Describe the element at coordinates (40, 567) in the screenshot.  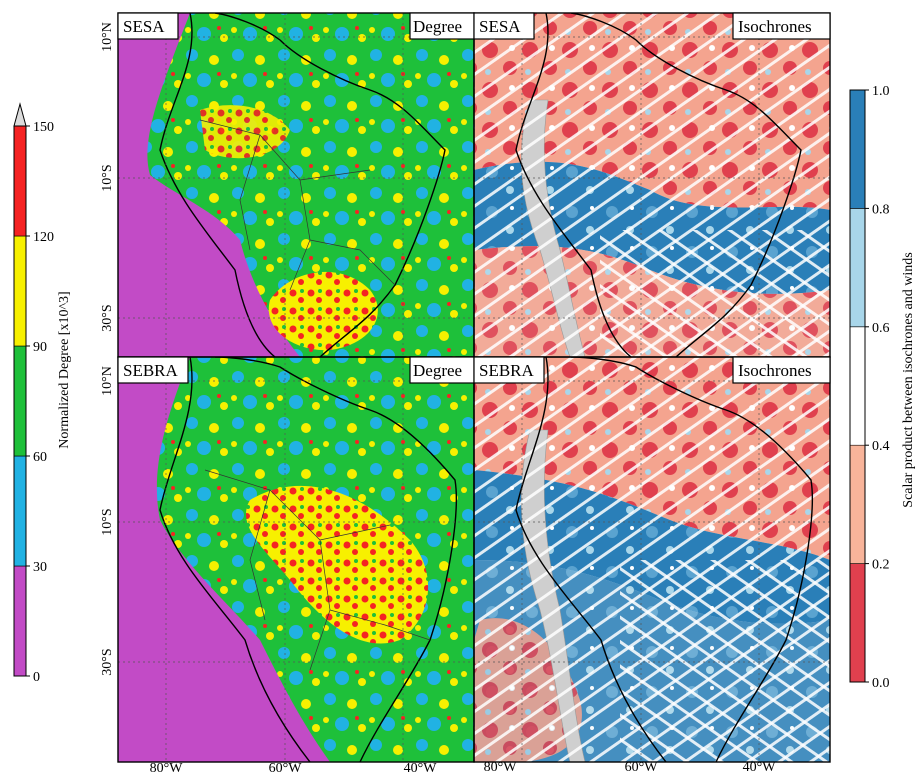
I see `left-colorbar-tick-label: 30` at that location.